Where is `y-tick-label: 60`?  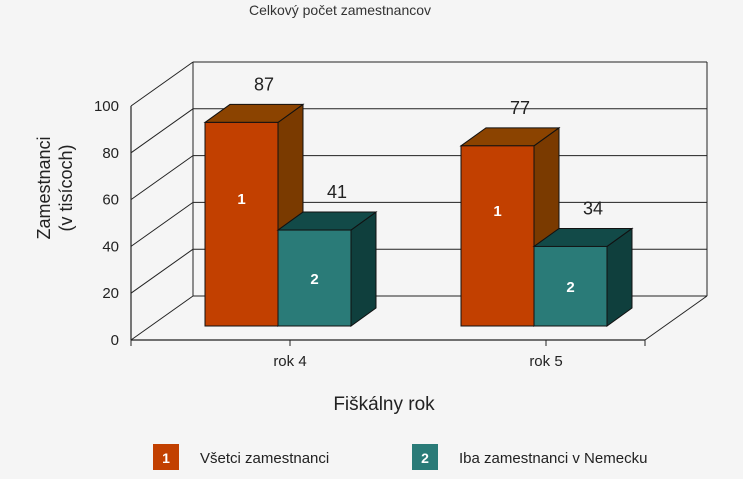
y-tick-label: 60 is located at coordinates (110, 200).